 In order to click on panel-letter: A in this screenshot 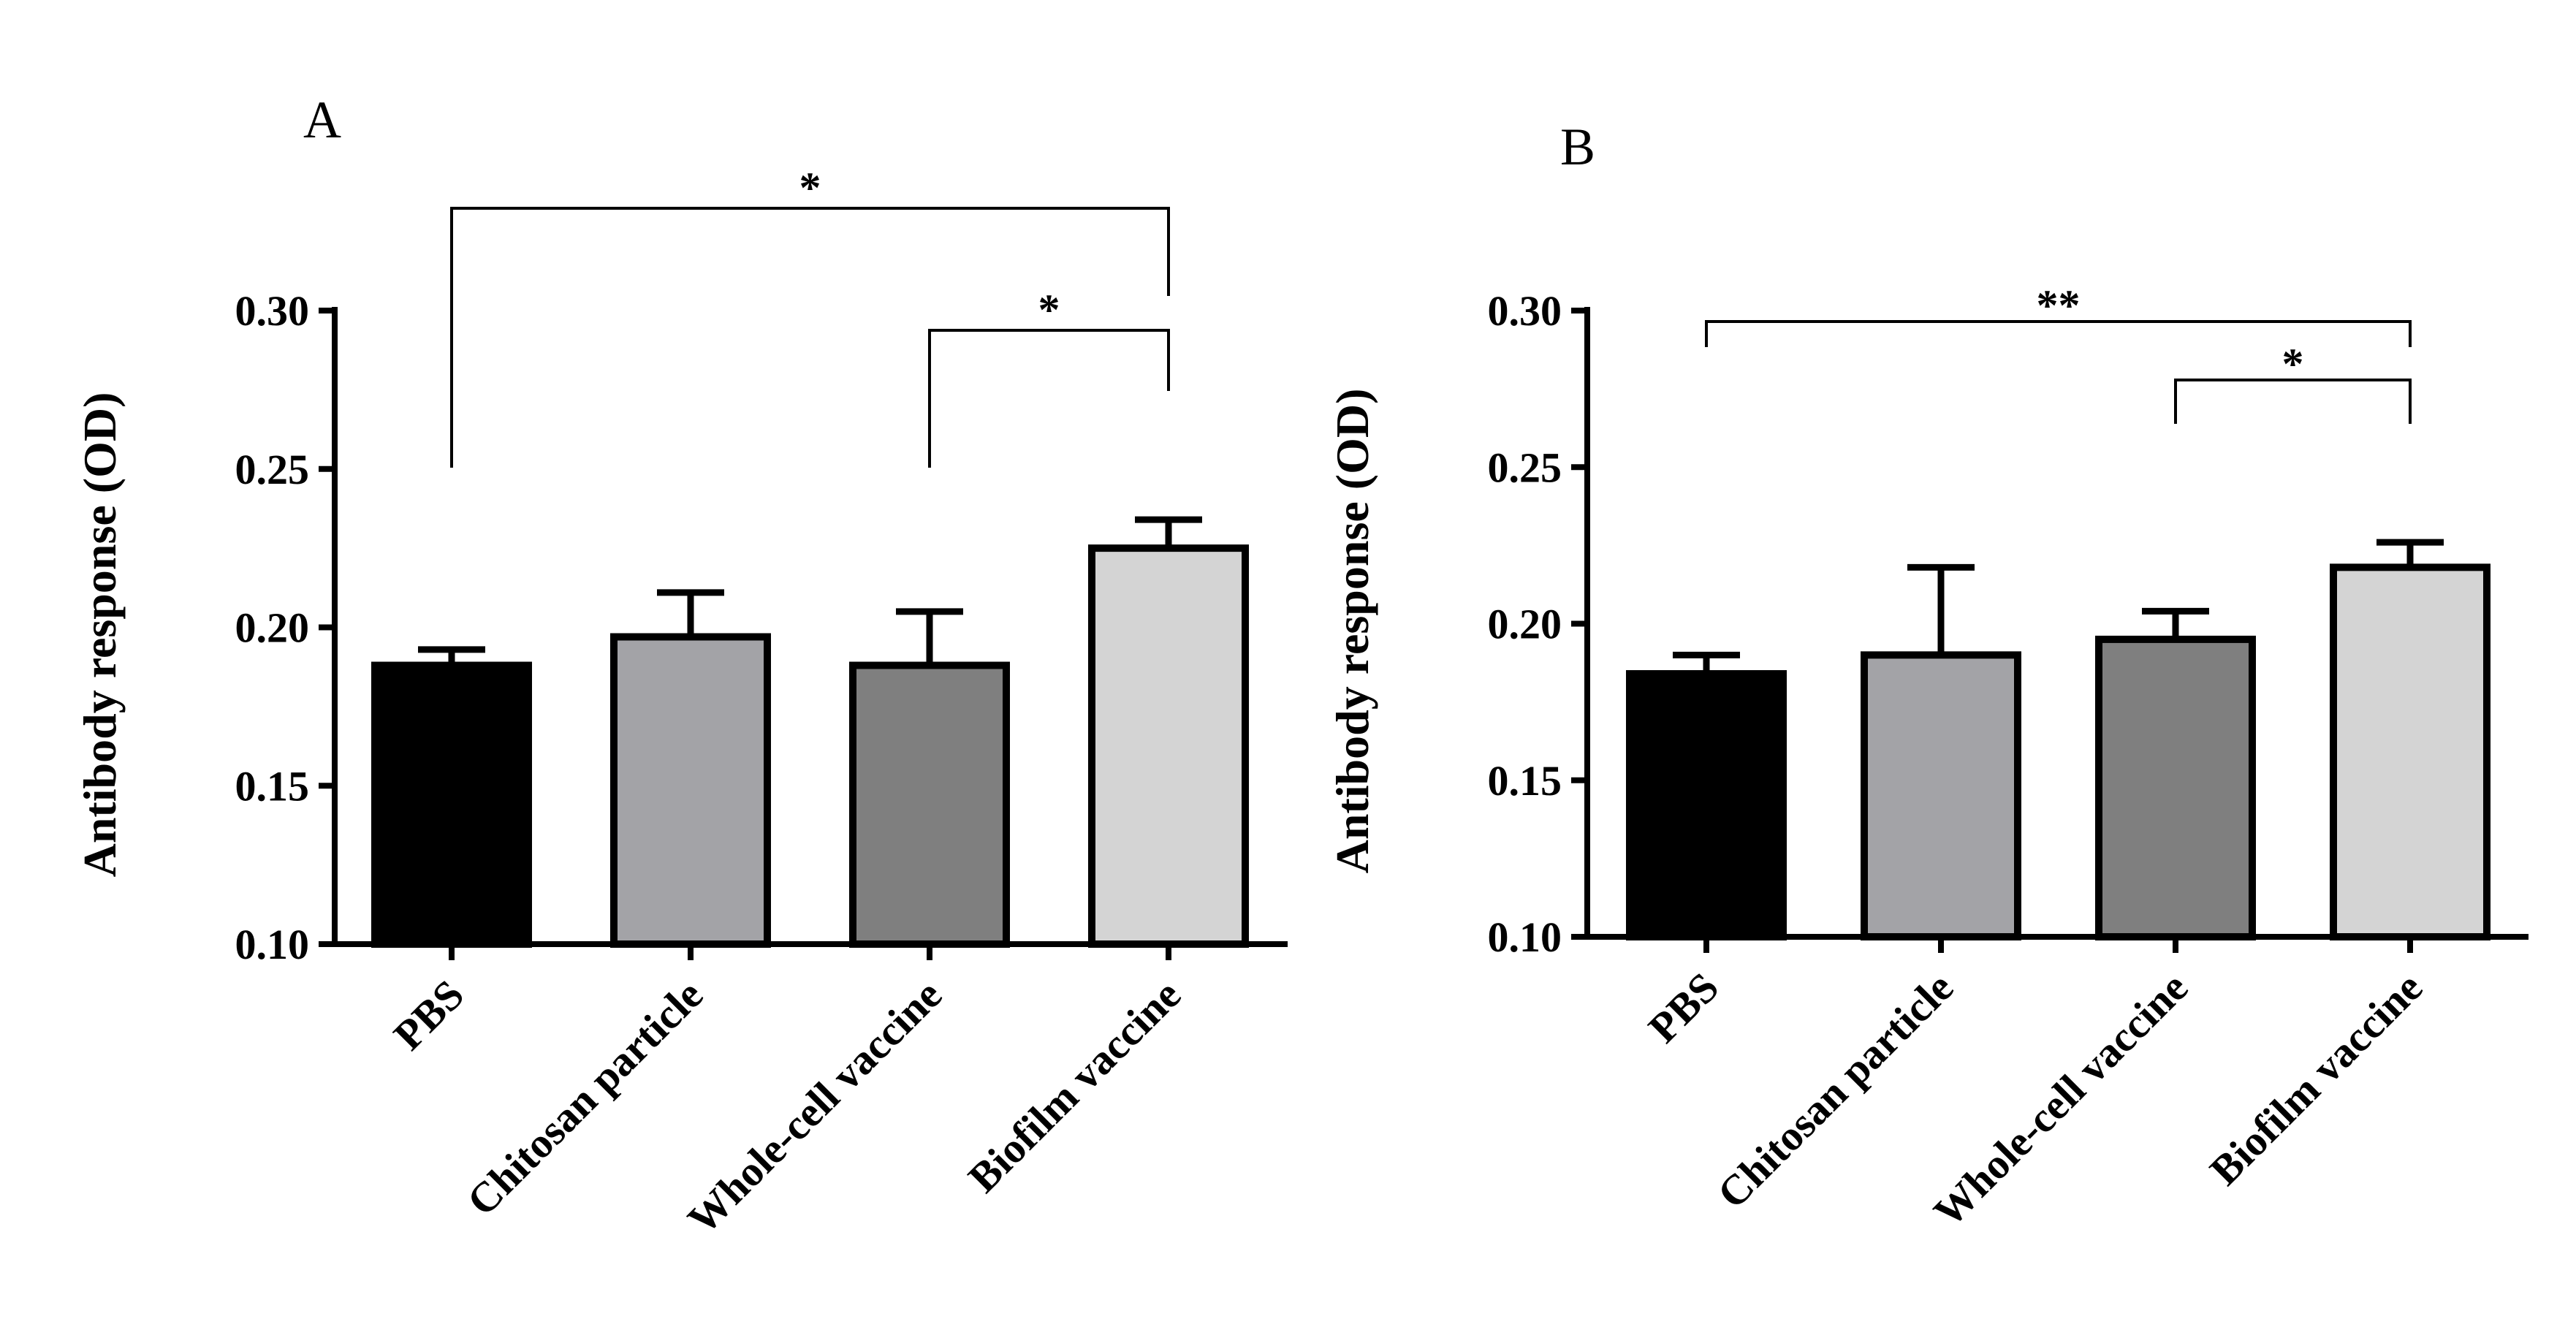, I will do `click(322, 120)`.